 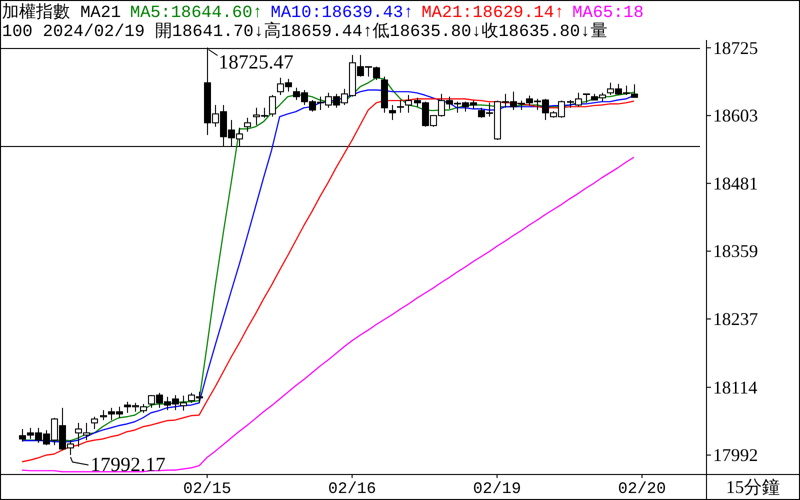 I want to click on y-tick-label: 18603, so click(x=735, y=116).